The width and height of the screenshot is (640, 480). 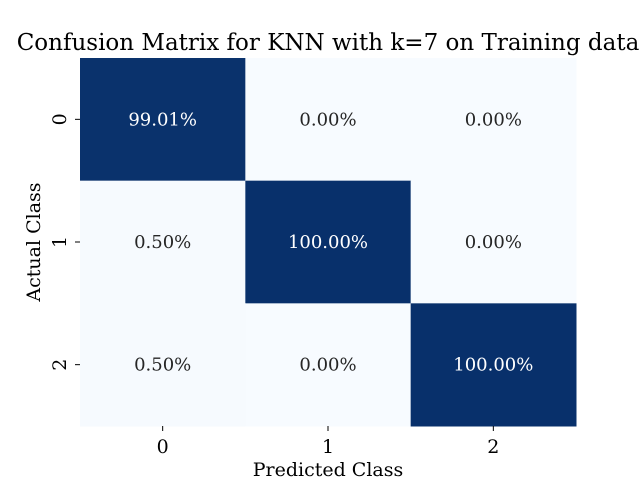 I want to click on cell-value-label-0-1: 0.00%, so click(x=327, y=119).